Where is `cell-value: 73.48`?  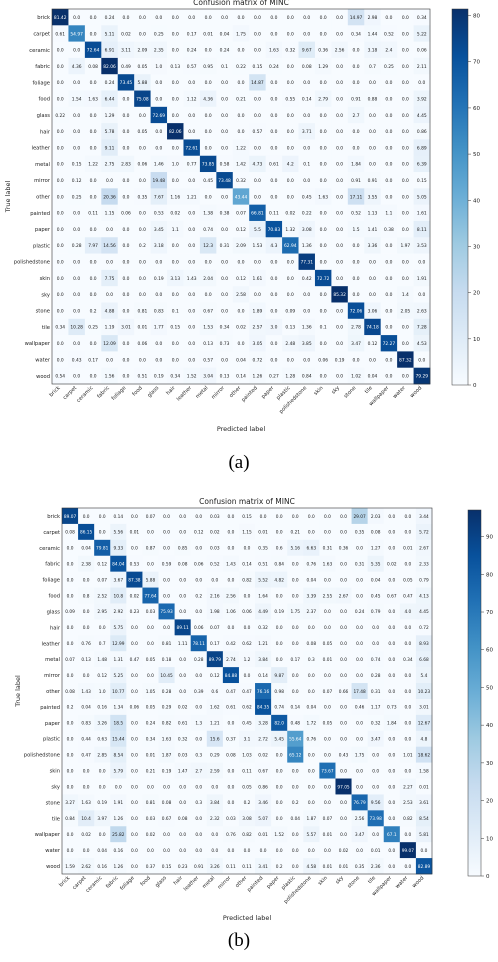 cell-value: 73.48 is located at coordinates (224, 181).